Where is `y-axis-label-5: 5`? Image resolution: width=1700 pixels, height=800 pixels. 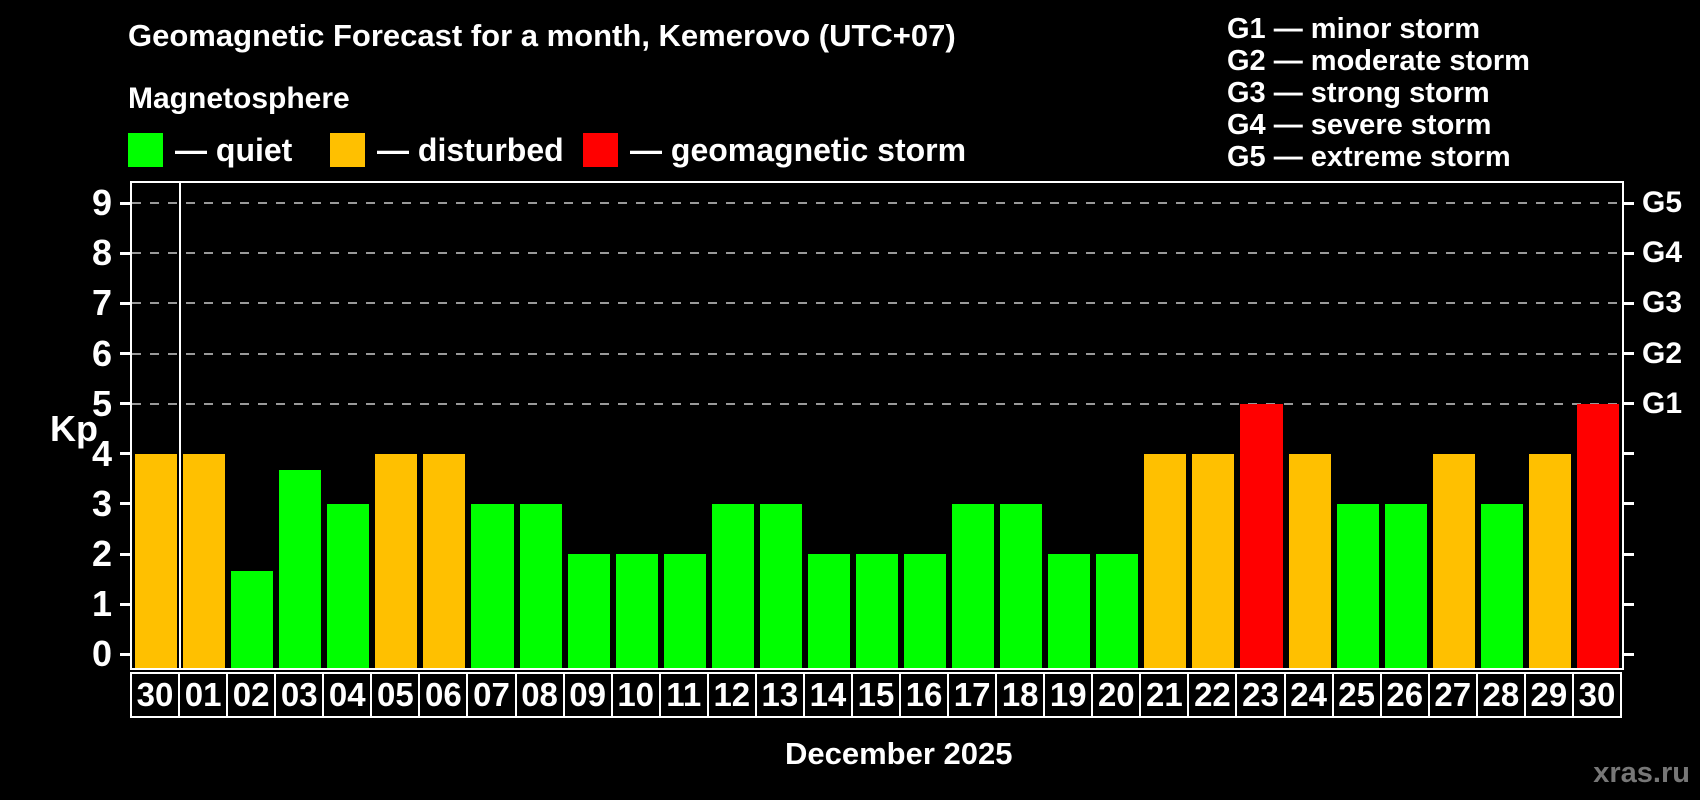
y-axis-label-5: 5 is located at coordinates (101, 403).